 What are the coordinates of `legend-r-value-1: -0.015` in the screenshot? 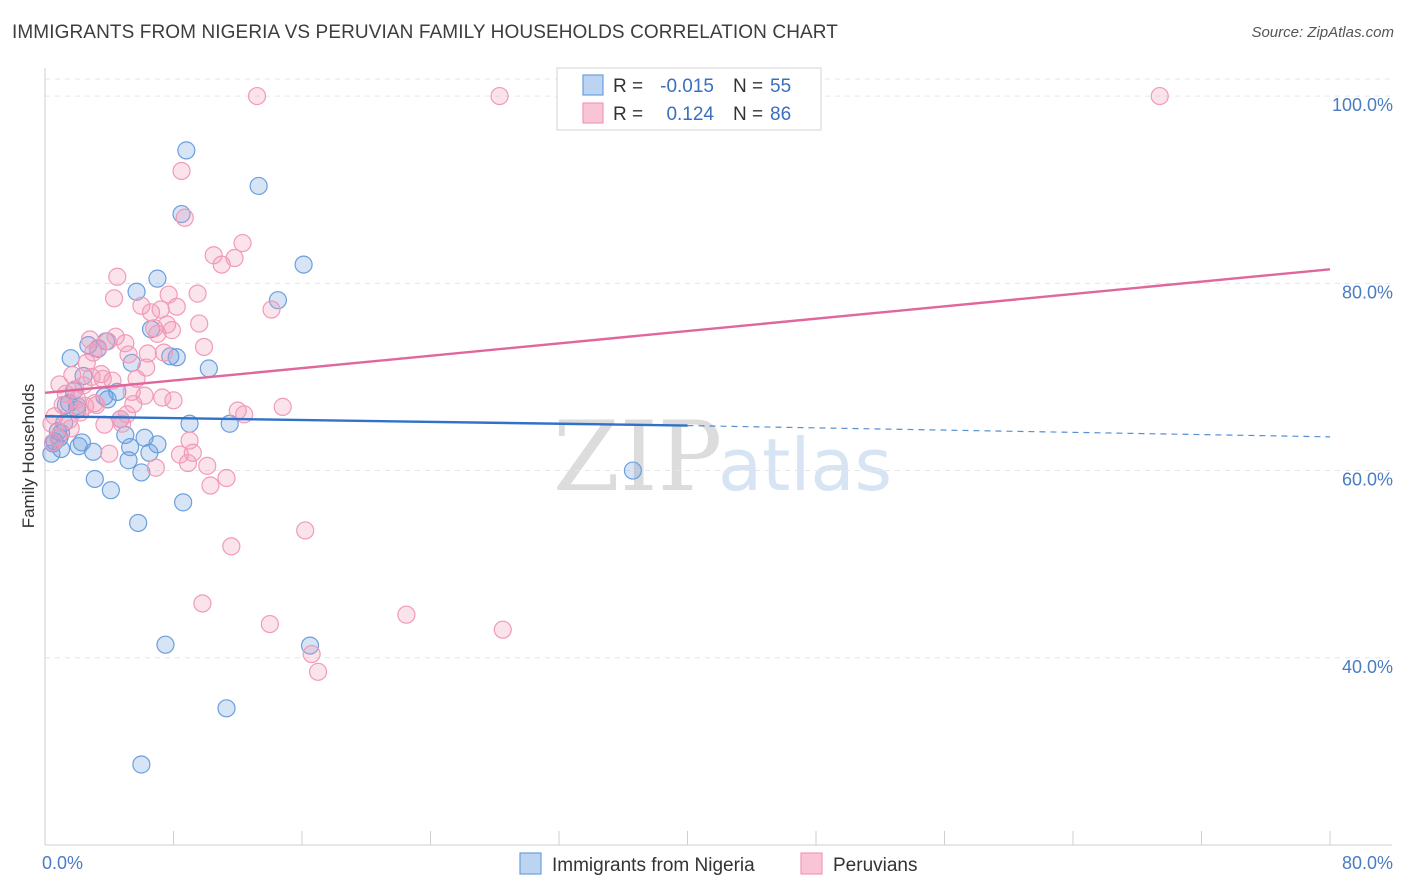 It's located at (687, 86).